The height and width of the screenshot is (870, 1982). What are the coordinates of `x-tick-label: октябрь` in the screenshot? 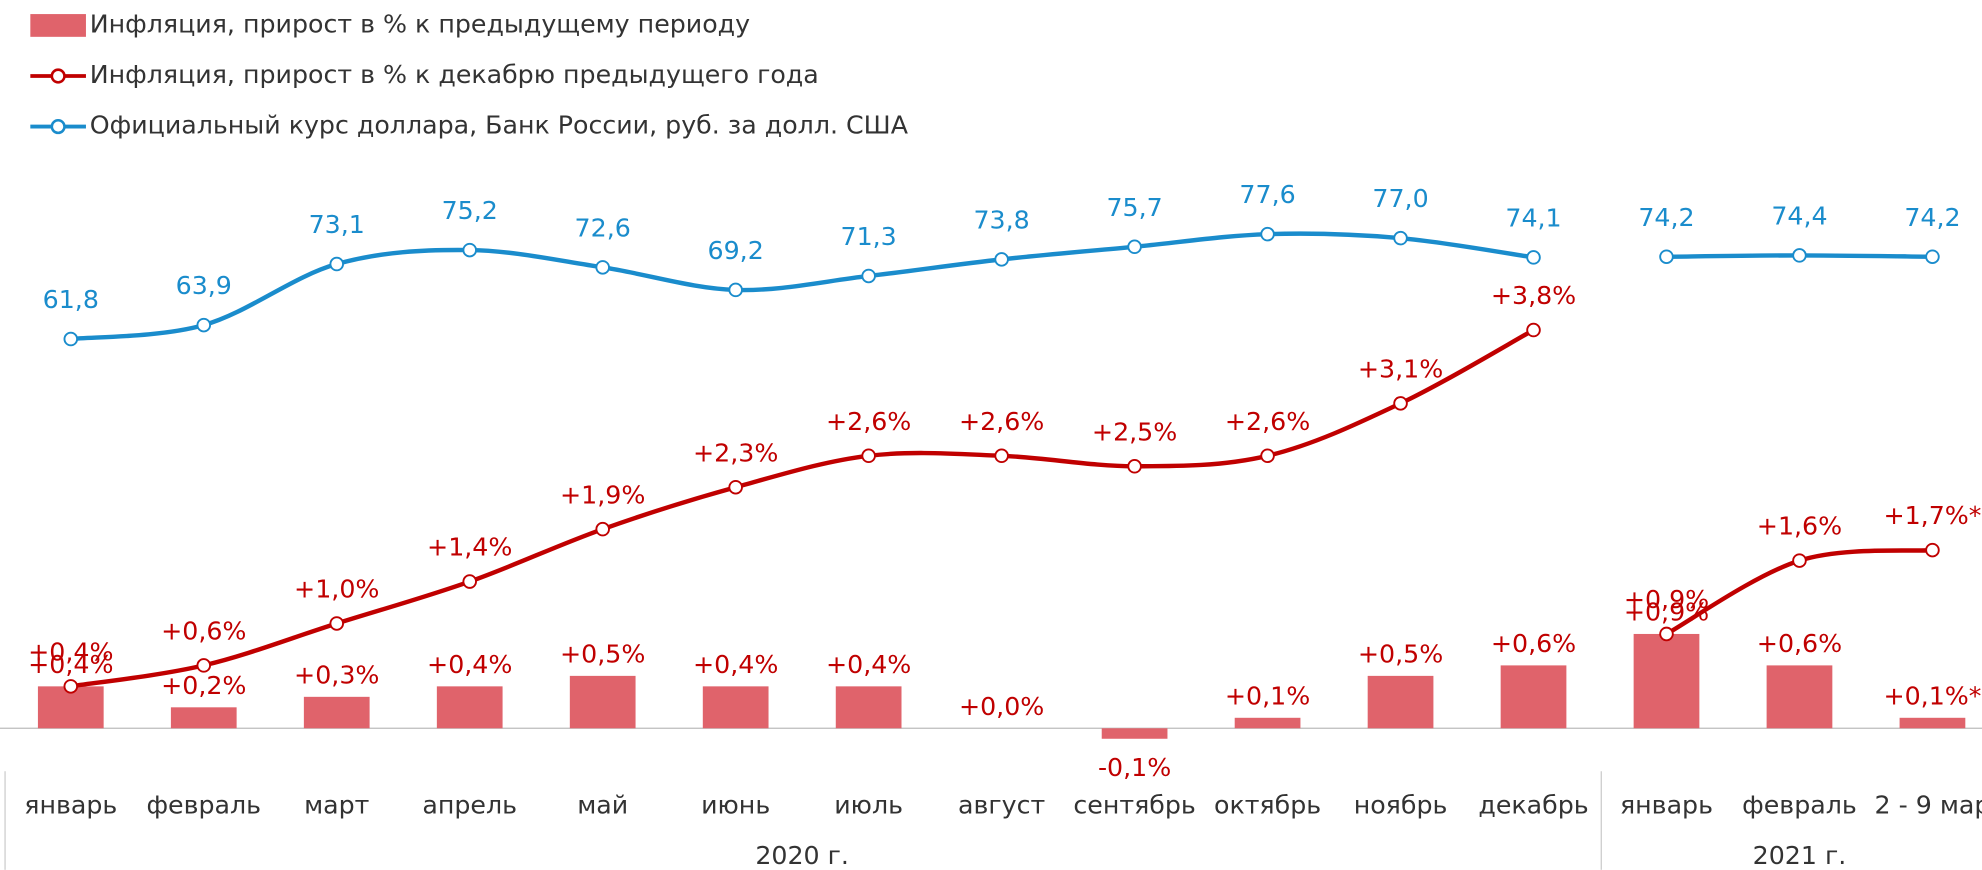 It's located at (1267, 805).